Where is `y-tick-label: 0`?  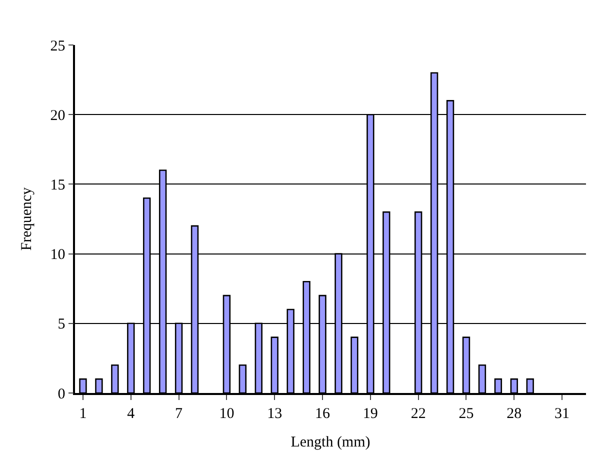
y-tick-label: 0 is located at coordinates (62, 394).